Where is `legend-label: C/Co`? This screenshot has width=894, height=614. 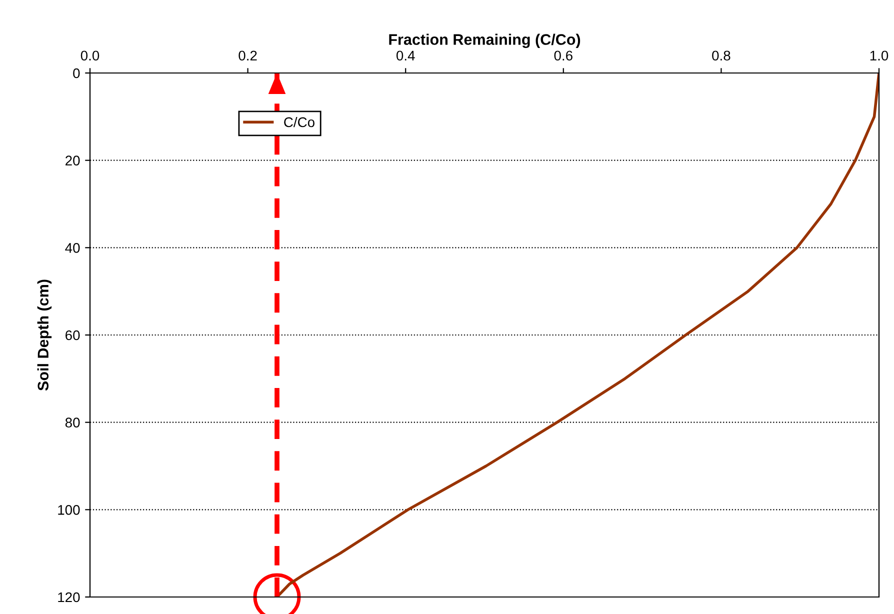
legend-label: C/Co is located at coordinates (299, 122).